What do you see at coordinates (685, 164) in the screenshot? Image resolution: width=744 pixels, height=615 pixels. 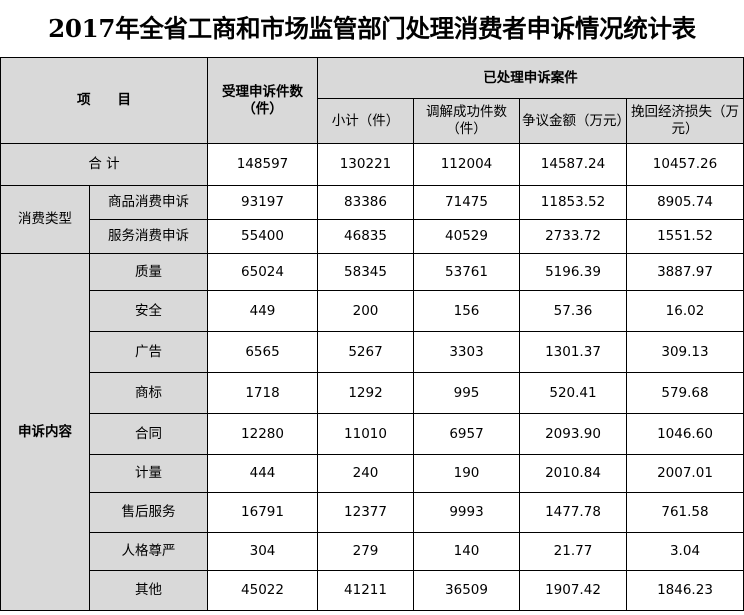 I see `total-recovered-loss: 10457.26` at bounding box center [685, 164].